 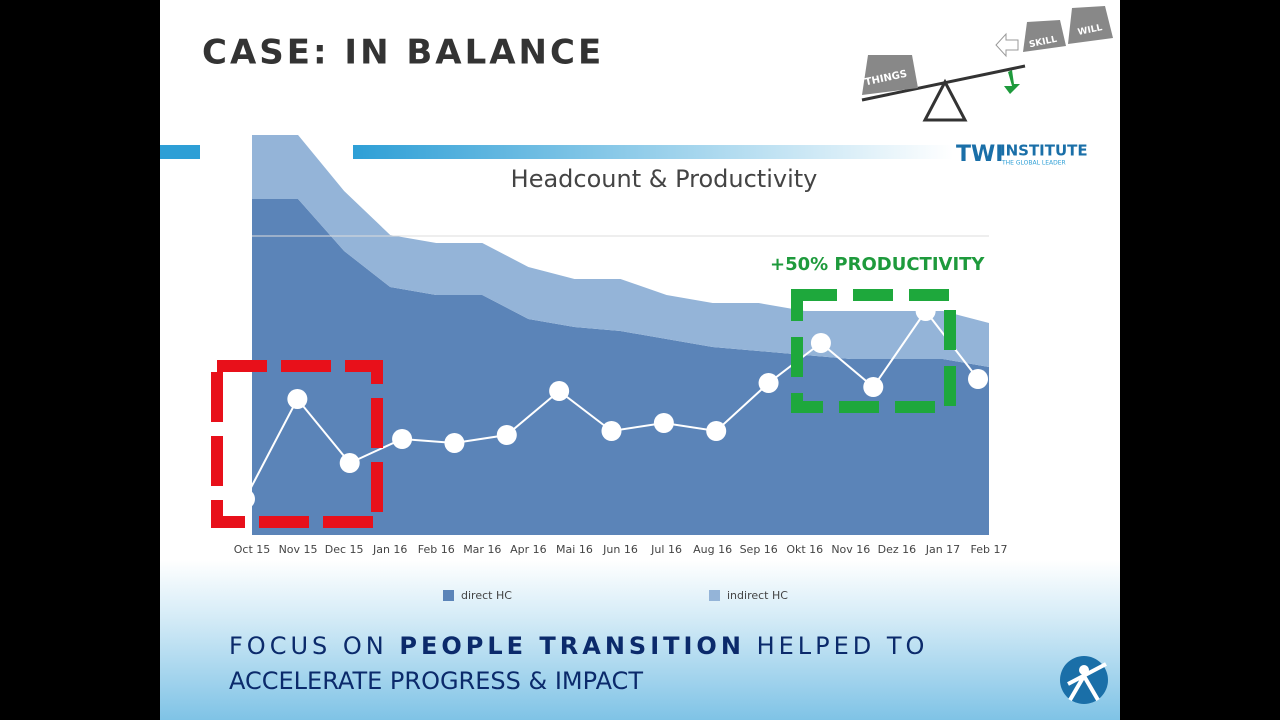 I want to click on x-tick-label: Jan 17, so click(x=942, y=549).